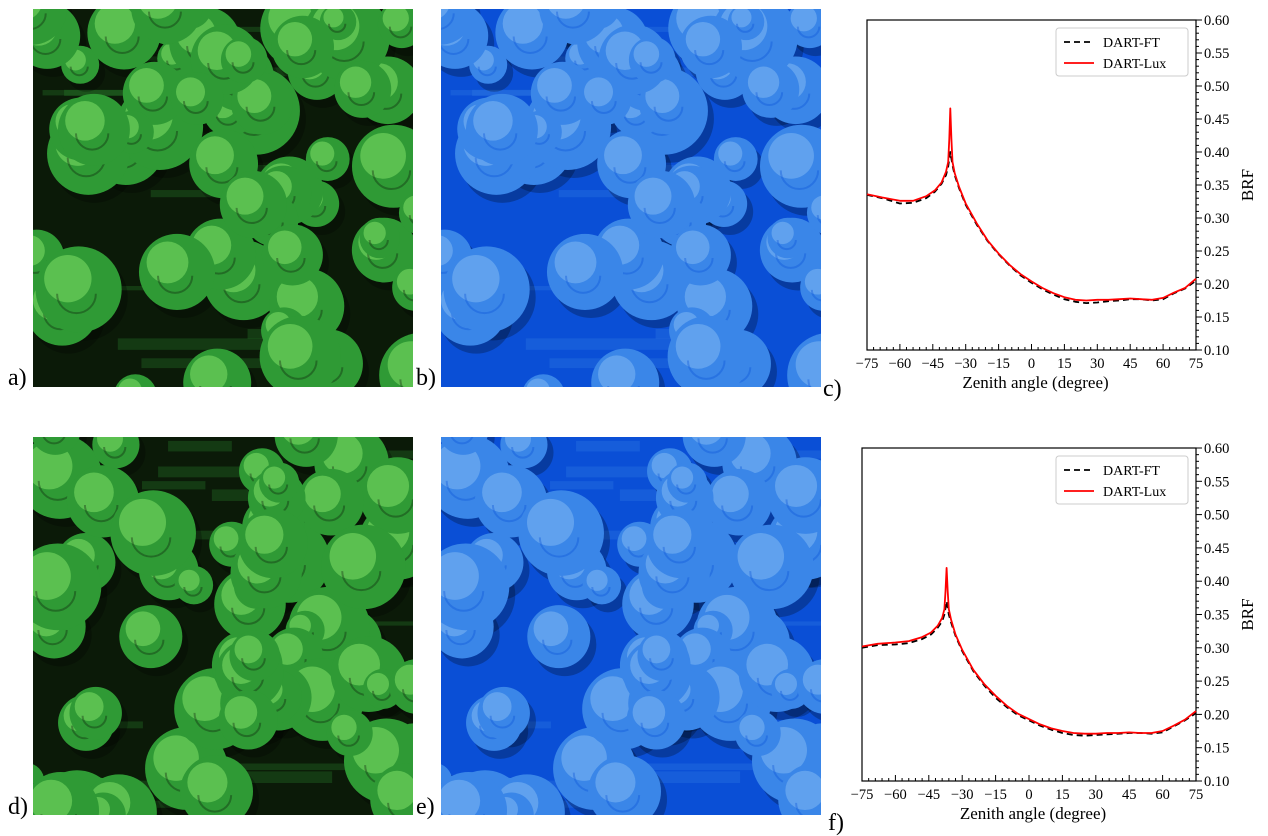  I want to click on panel-d-rgb-image, so click(223, 626).